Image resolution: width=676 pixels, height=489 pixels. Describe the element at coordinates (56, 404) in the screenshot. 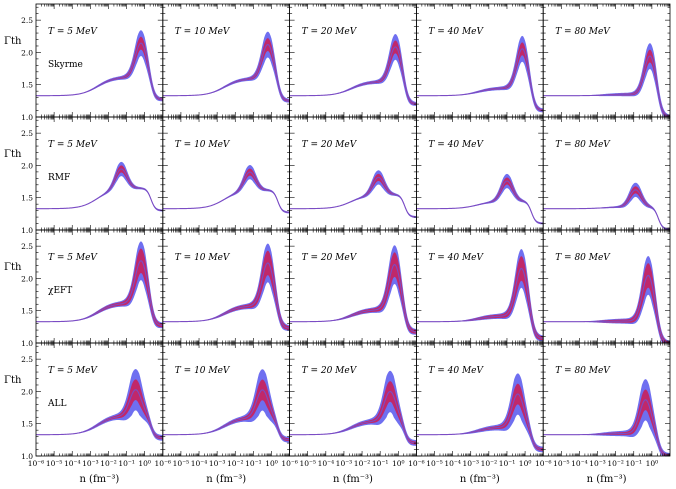

I see `model-label: ALL` at that location.